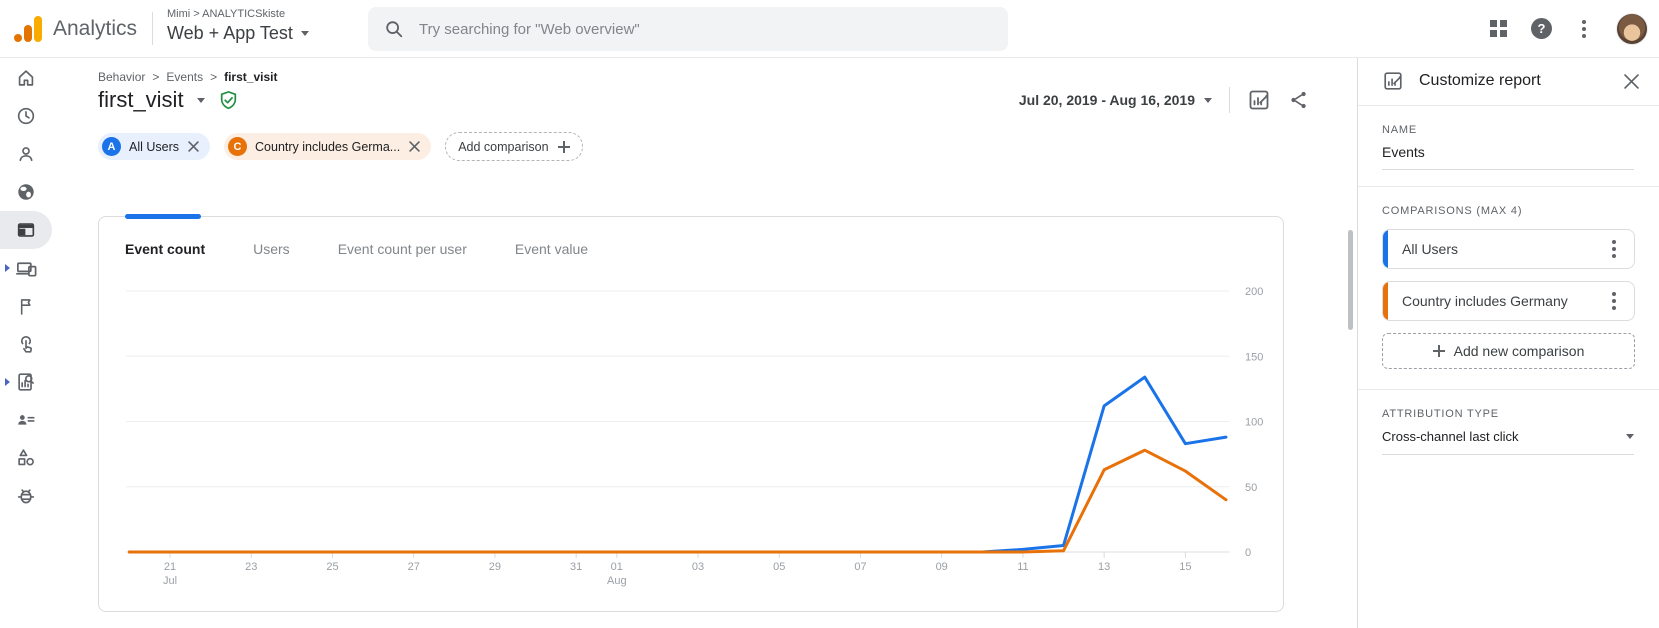 The image size is (1659, 628). What do you see at coordinates (394, 29) in the screenshot?
I see `search-icon` at bounding box center [394, 29].